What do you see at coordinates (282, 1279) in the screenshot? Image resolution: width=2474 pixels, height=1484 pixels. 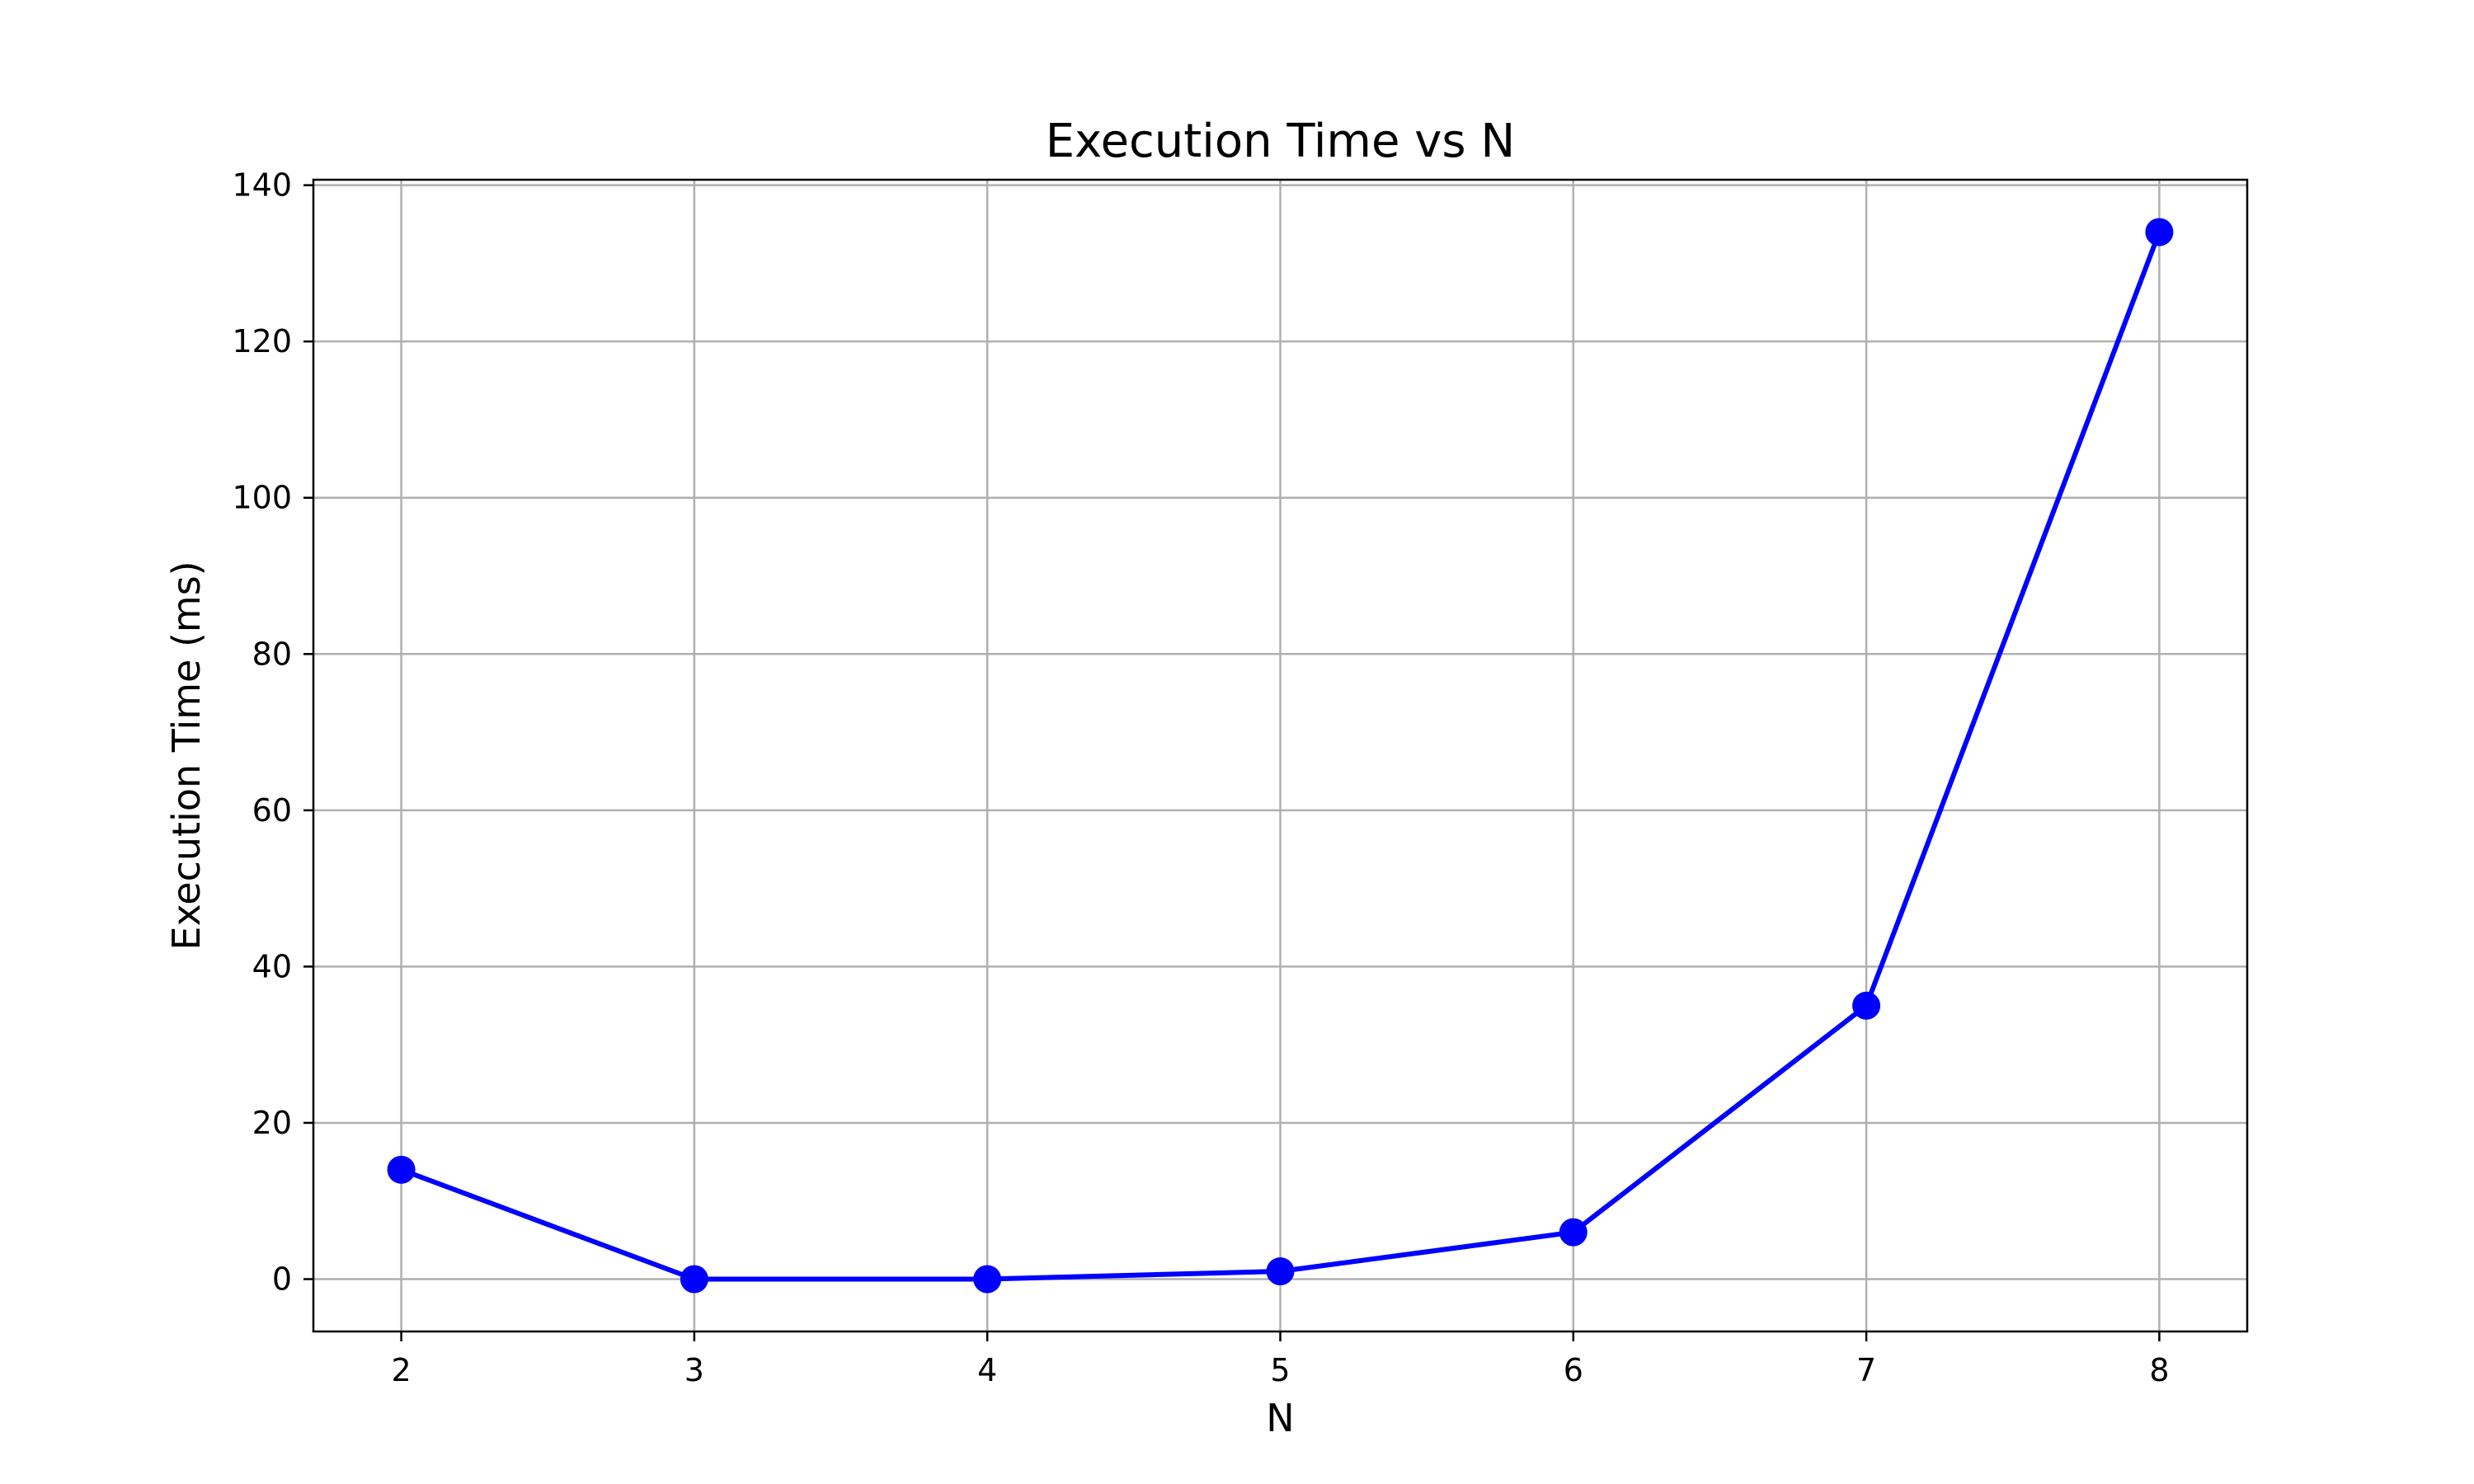 I see `y-tick-label: 0` at bounding box center [282, 1279].